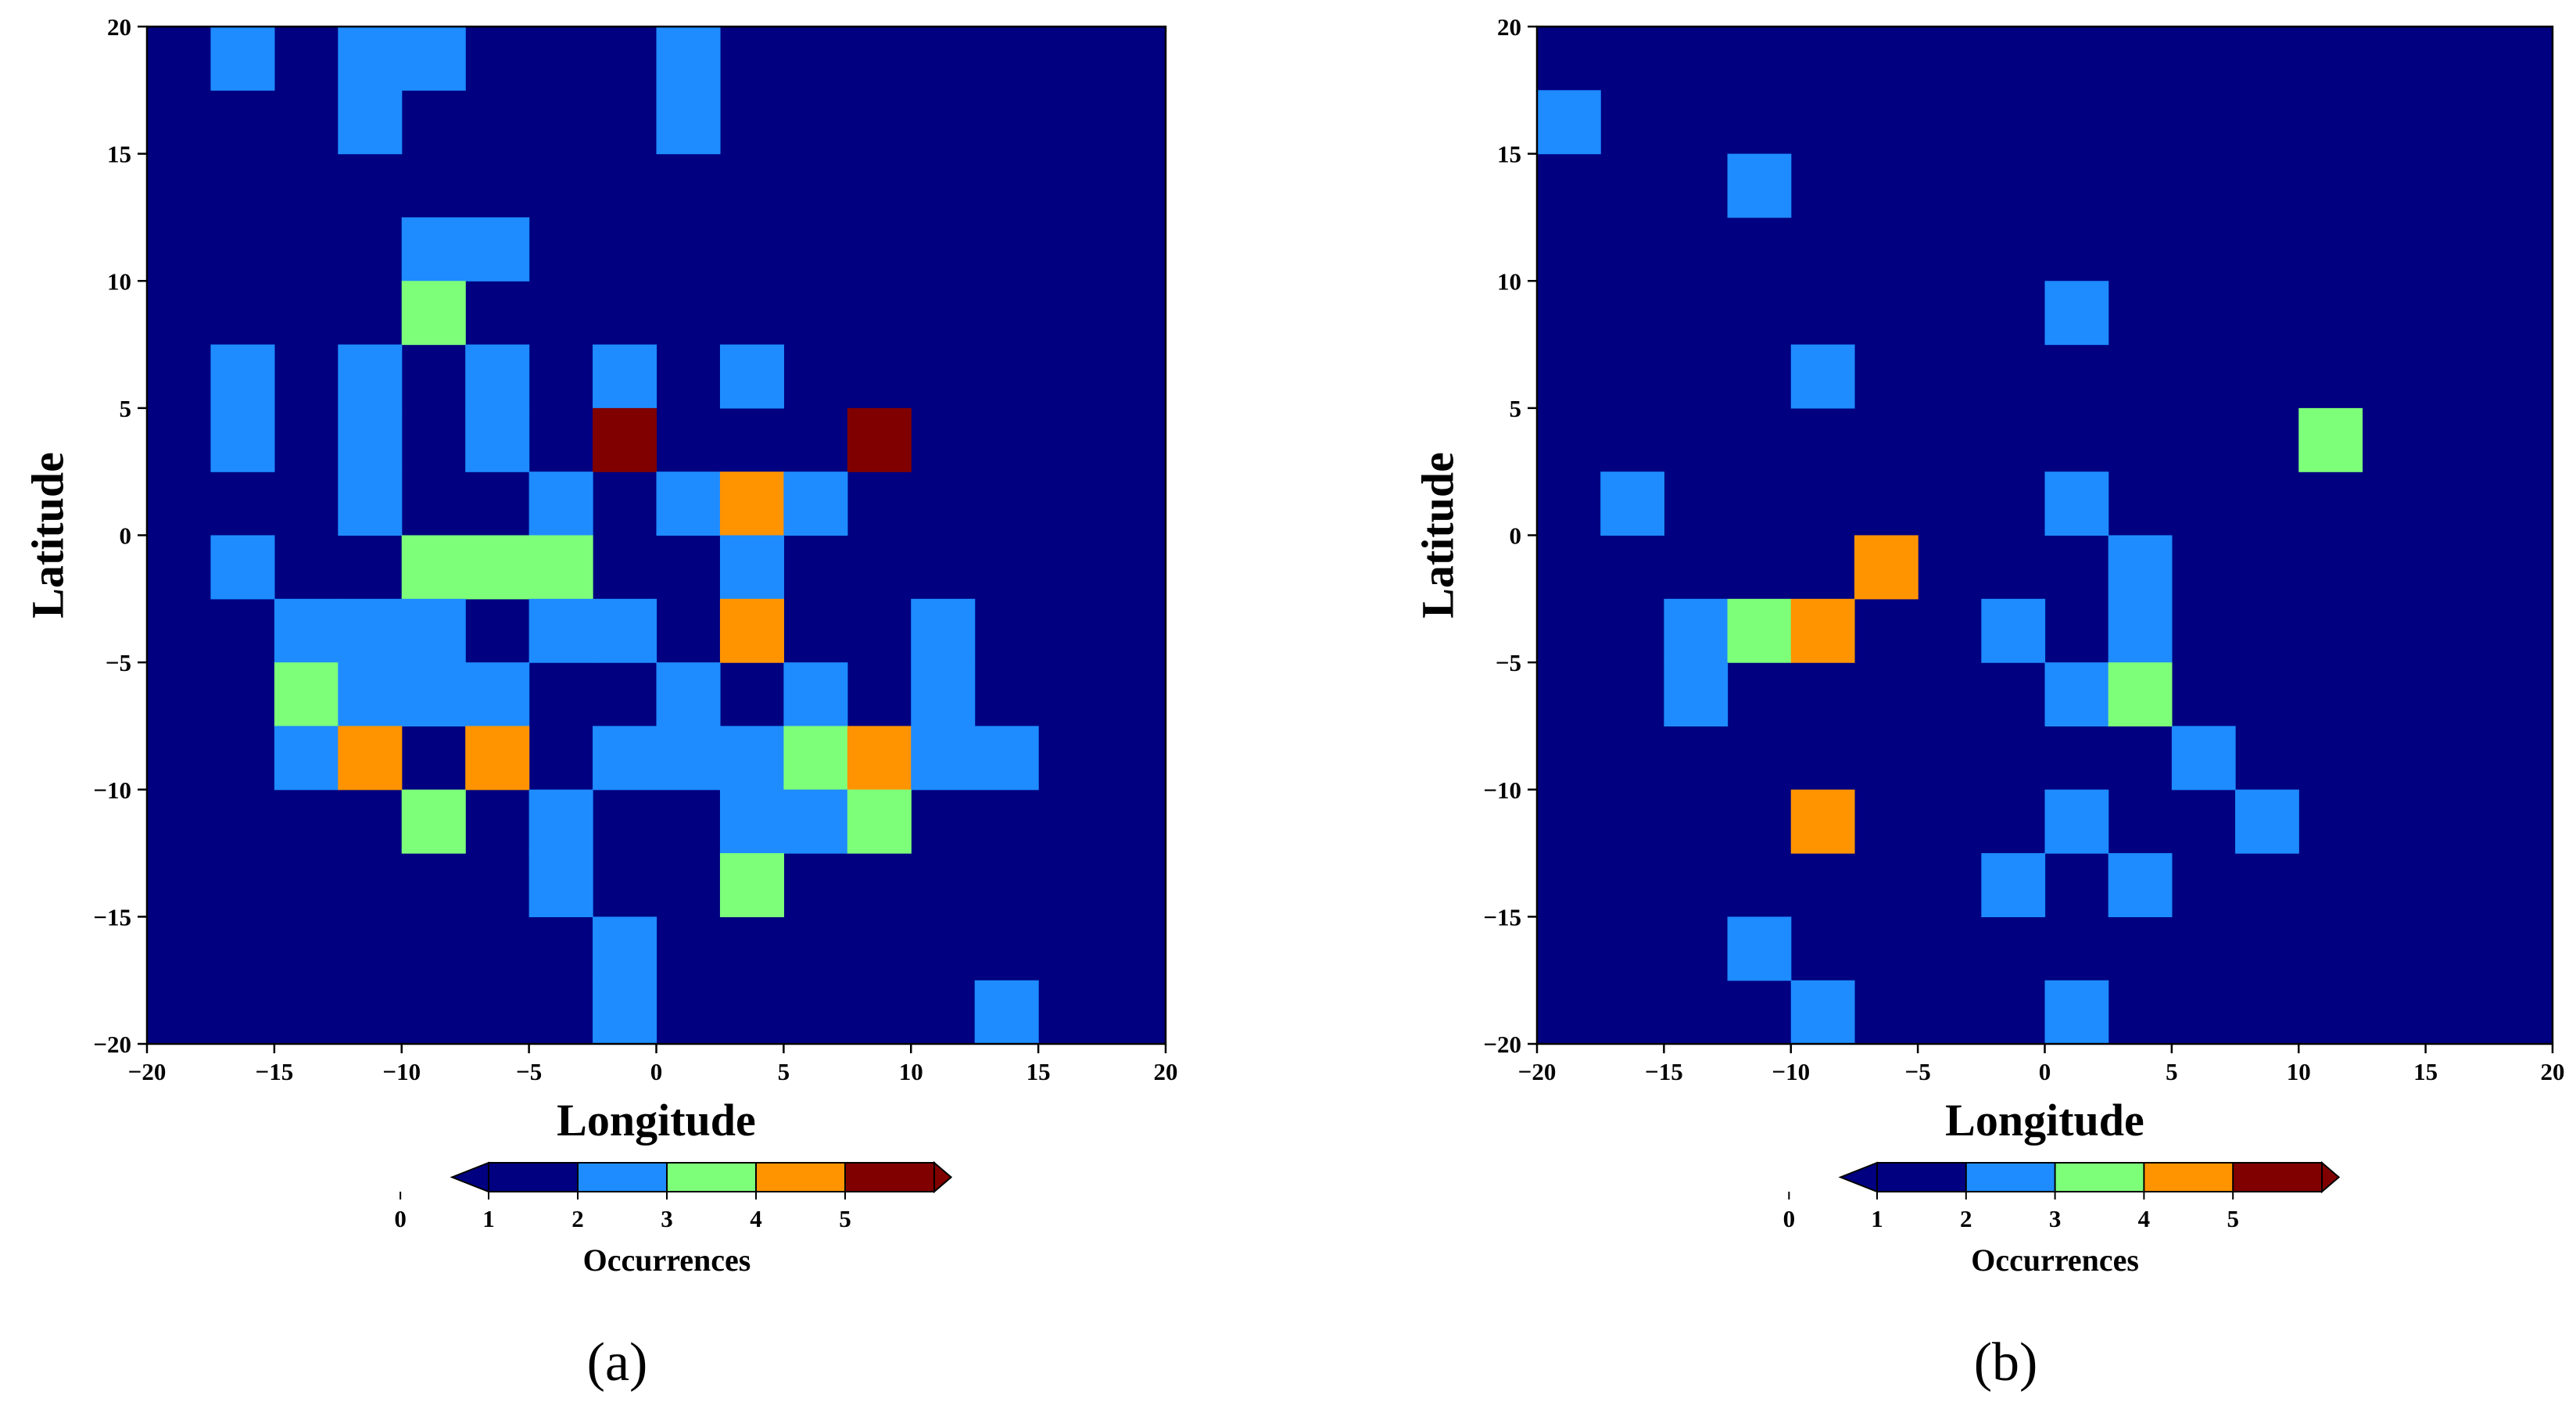  Describe the element at coordinates (1509, 281) in the screenshot. I see `y-tick-label: 10` at that location.